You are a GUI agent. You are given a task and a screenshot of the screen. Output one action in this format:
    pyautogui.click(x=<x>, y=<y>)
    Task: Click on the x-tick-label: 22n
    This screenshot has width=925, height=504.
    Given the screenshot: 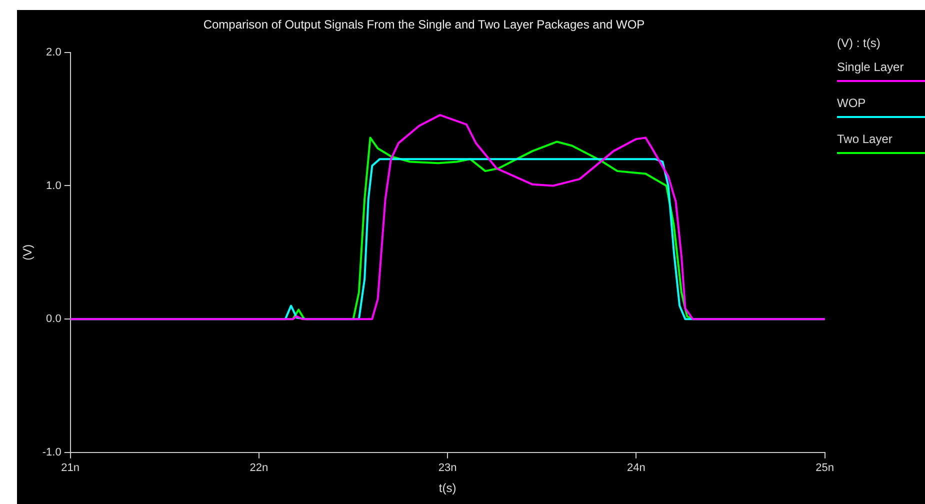 What is the action you would take?
    pyautogui.click(x=259, y=468)
    